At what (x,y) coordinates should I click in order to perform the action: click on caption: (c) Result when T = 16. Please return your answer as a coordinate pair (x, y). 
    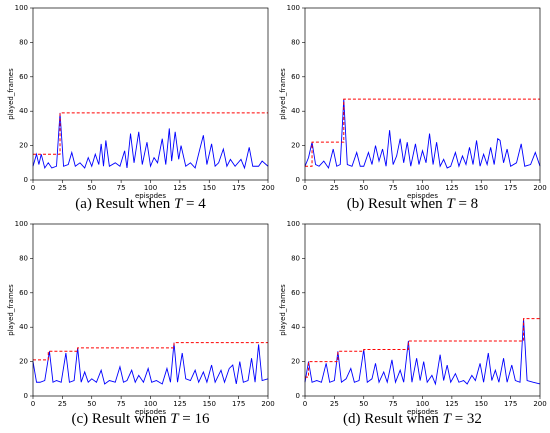
    Looking at the image, I should click on (140, 419).